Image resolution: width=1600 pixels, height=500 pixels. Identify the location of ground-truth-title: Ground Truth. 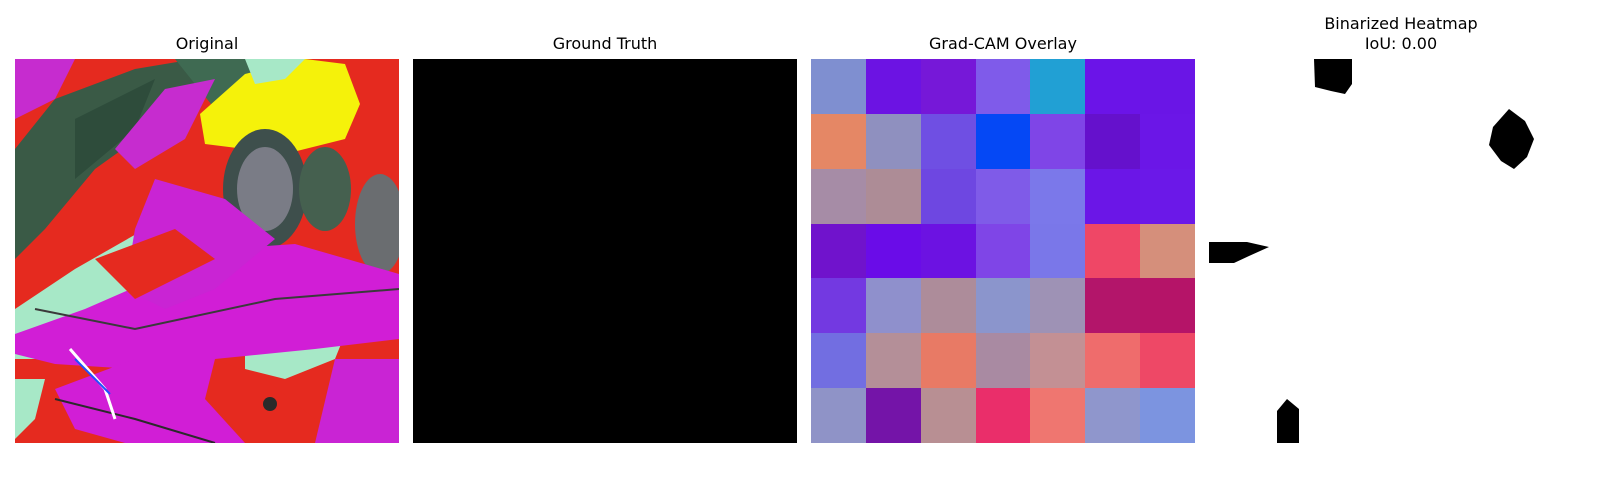
(605, 43).